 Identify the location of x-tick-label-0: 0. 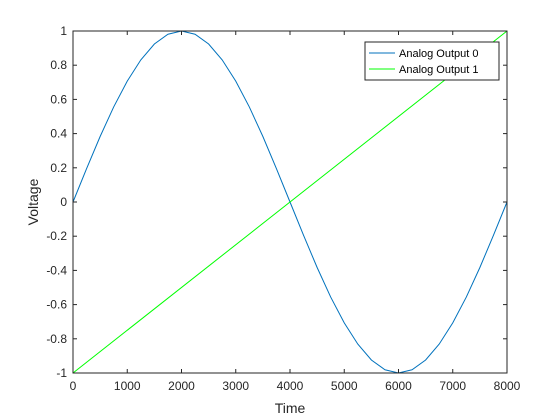
(73, 386).